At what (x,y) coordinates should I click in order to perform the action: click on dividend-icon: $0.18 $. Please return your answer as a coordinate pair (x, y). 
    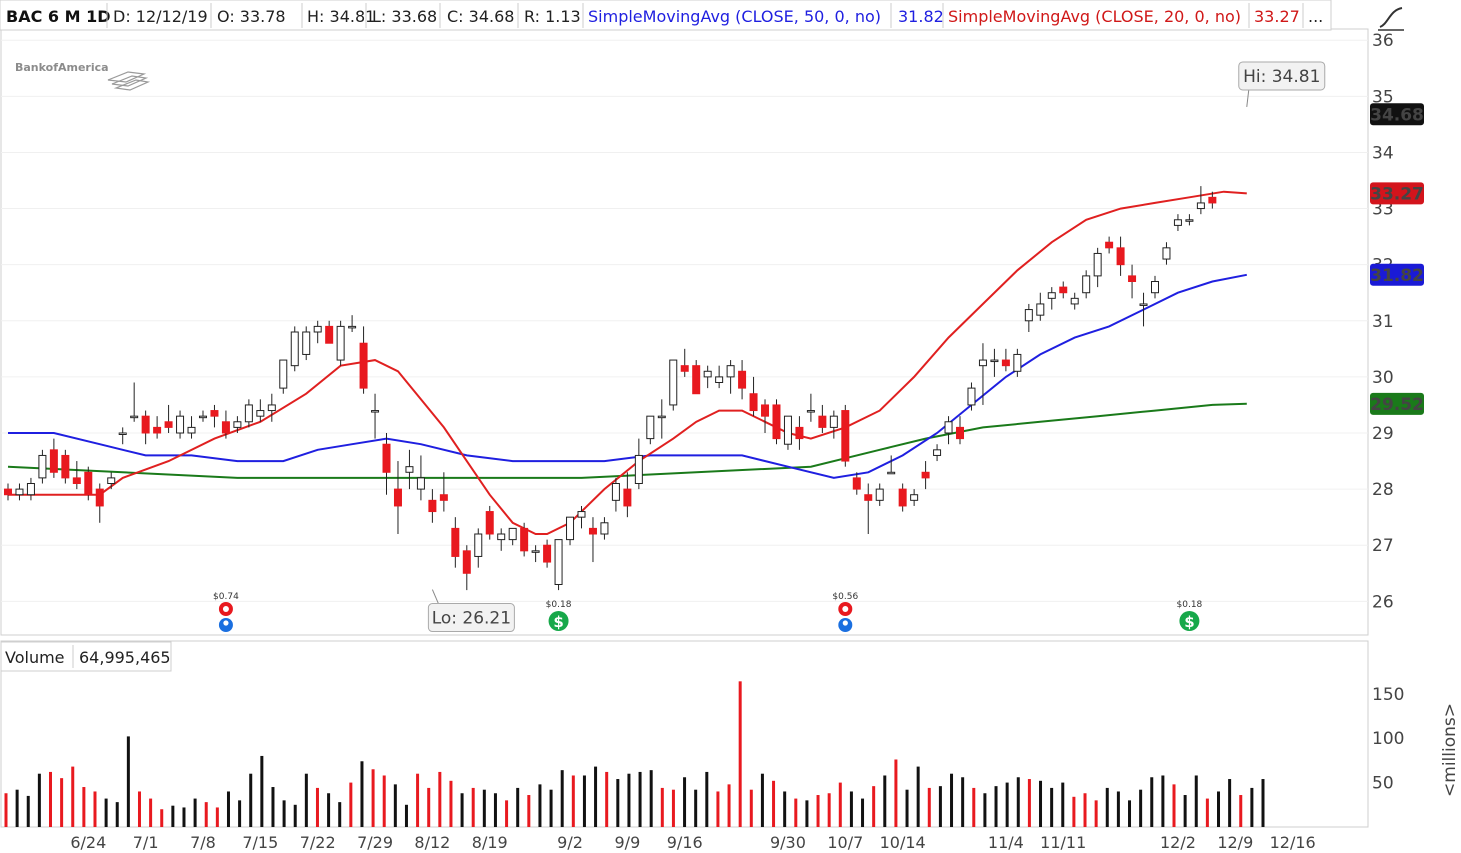
    Looking at the image, I should click on (559, 615).